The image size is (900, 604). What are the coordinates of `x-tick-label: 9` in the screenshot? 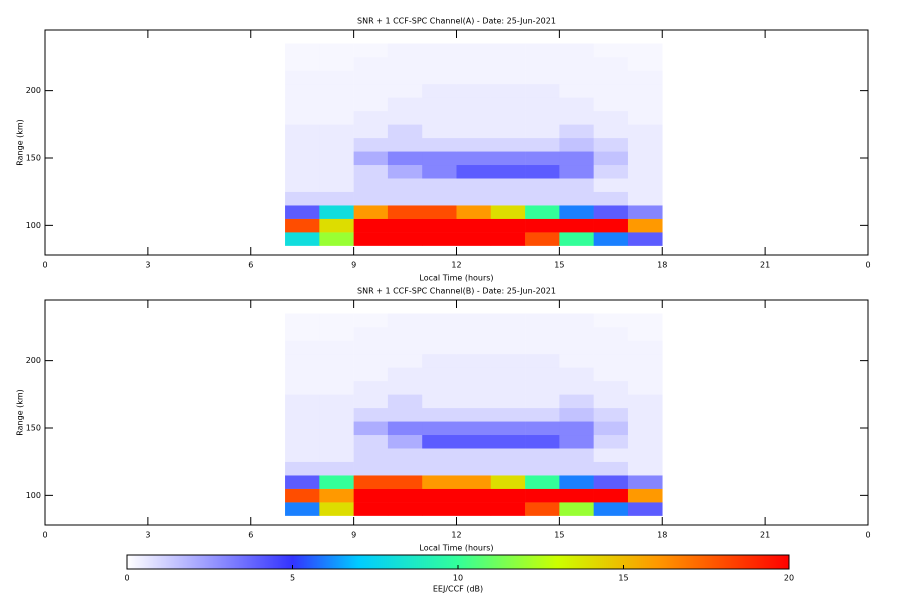 It's located at (353, 535).